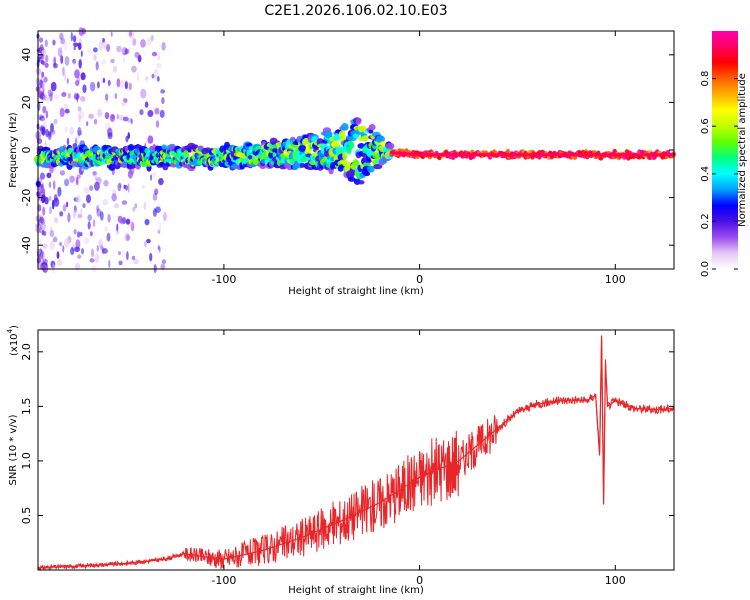  Describe the element at coordinates (13, 449) in the screenshot. I see `snr-ylabel: SNR (10 * v/v)` at that location.